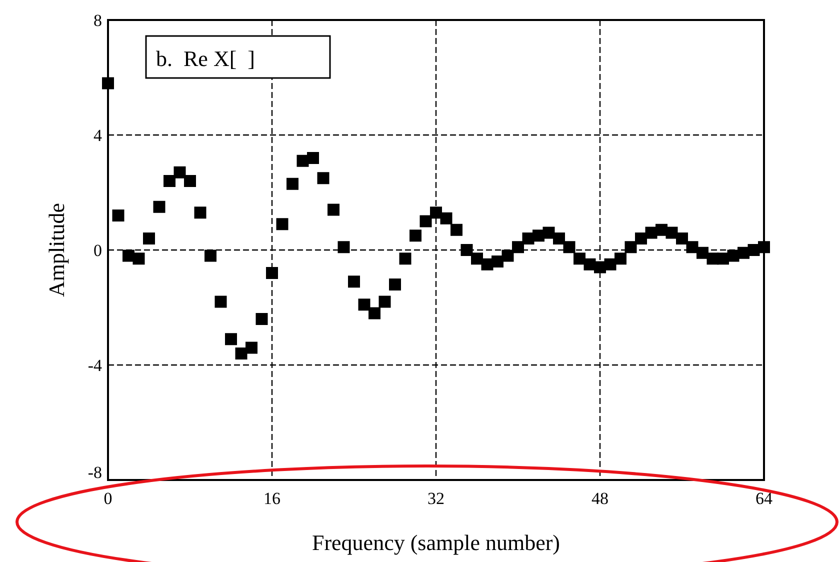 This screenshot has height=562, width=839. What do you see at coordinates (95, 365) in the screenshot?
I see `y-tick-label: -4` at bounding box center [95, 365].